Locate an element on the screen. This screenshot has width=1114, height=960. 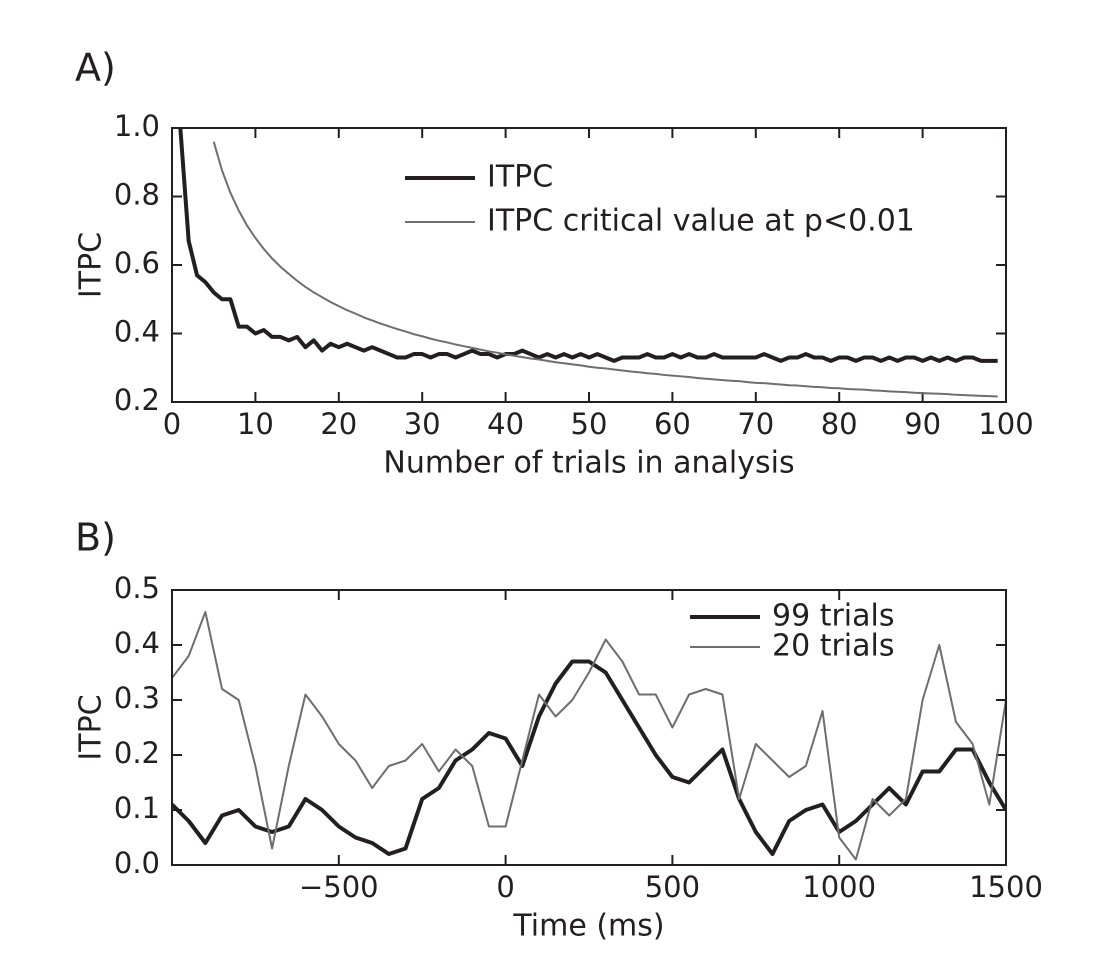
x-tick-label: 30 is located at coordinates (422, 424).